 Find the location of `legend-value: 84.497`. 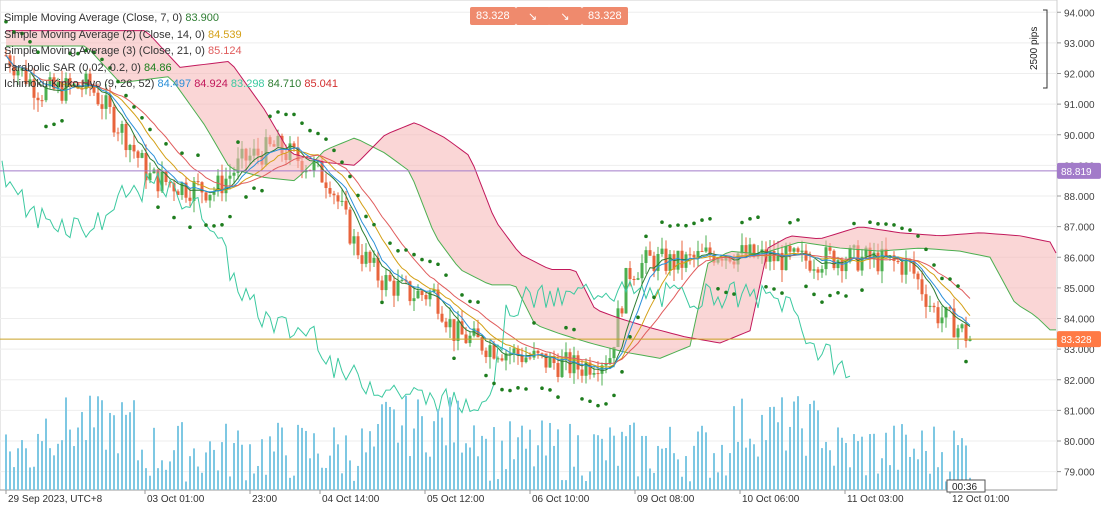

legend-value: 84.497 is located at coordinates (174, 84).